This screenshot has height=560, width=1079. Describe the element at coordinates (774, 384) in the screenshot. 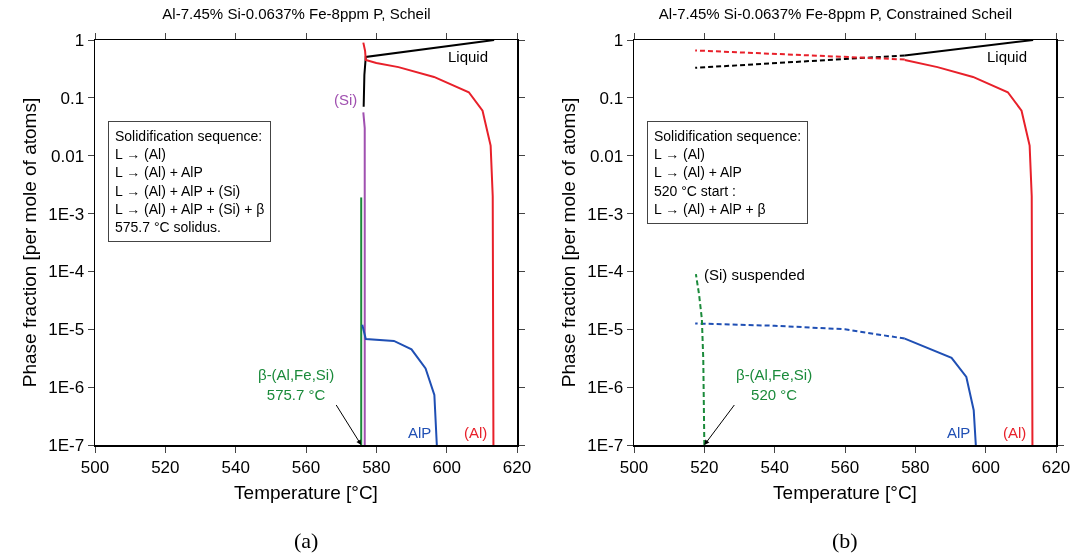

I see `annotation: β-(Al,Fe,Si) 520 °C` at that location.